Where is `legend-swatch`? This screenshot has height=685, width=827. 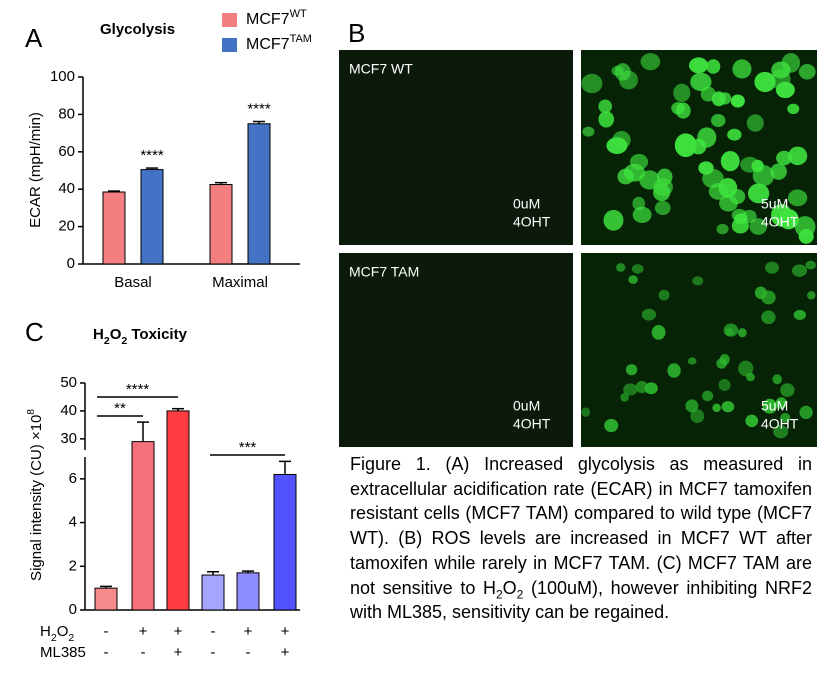
legend-swatch is located at coordinates (229, 20).